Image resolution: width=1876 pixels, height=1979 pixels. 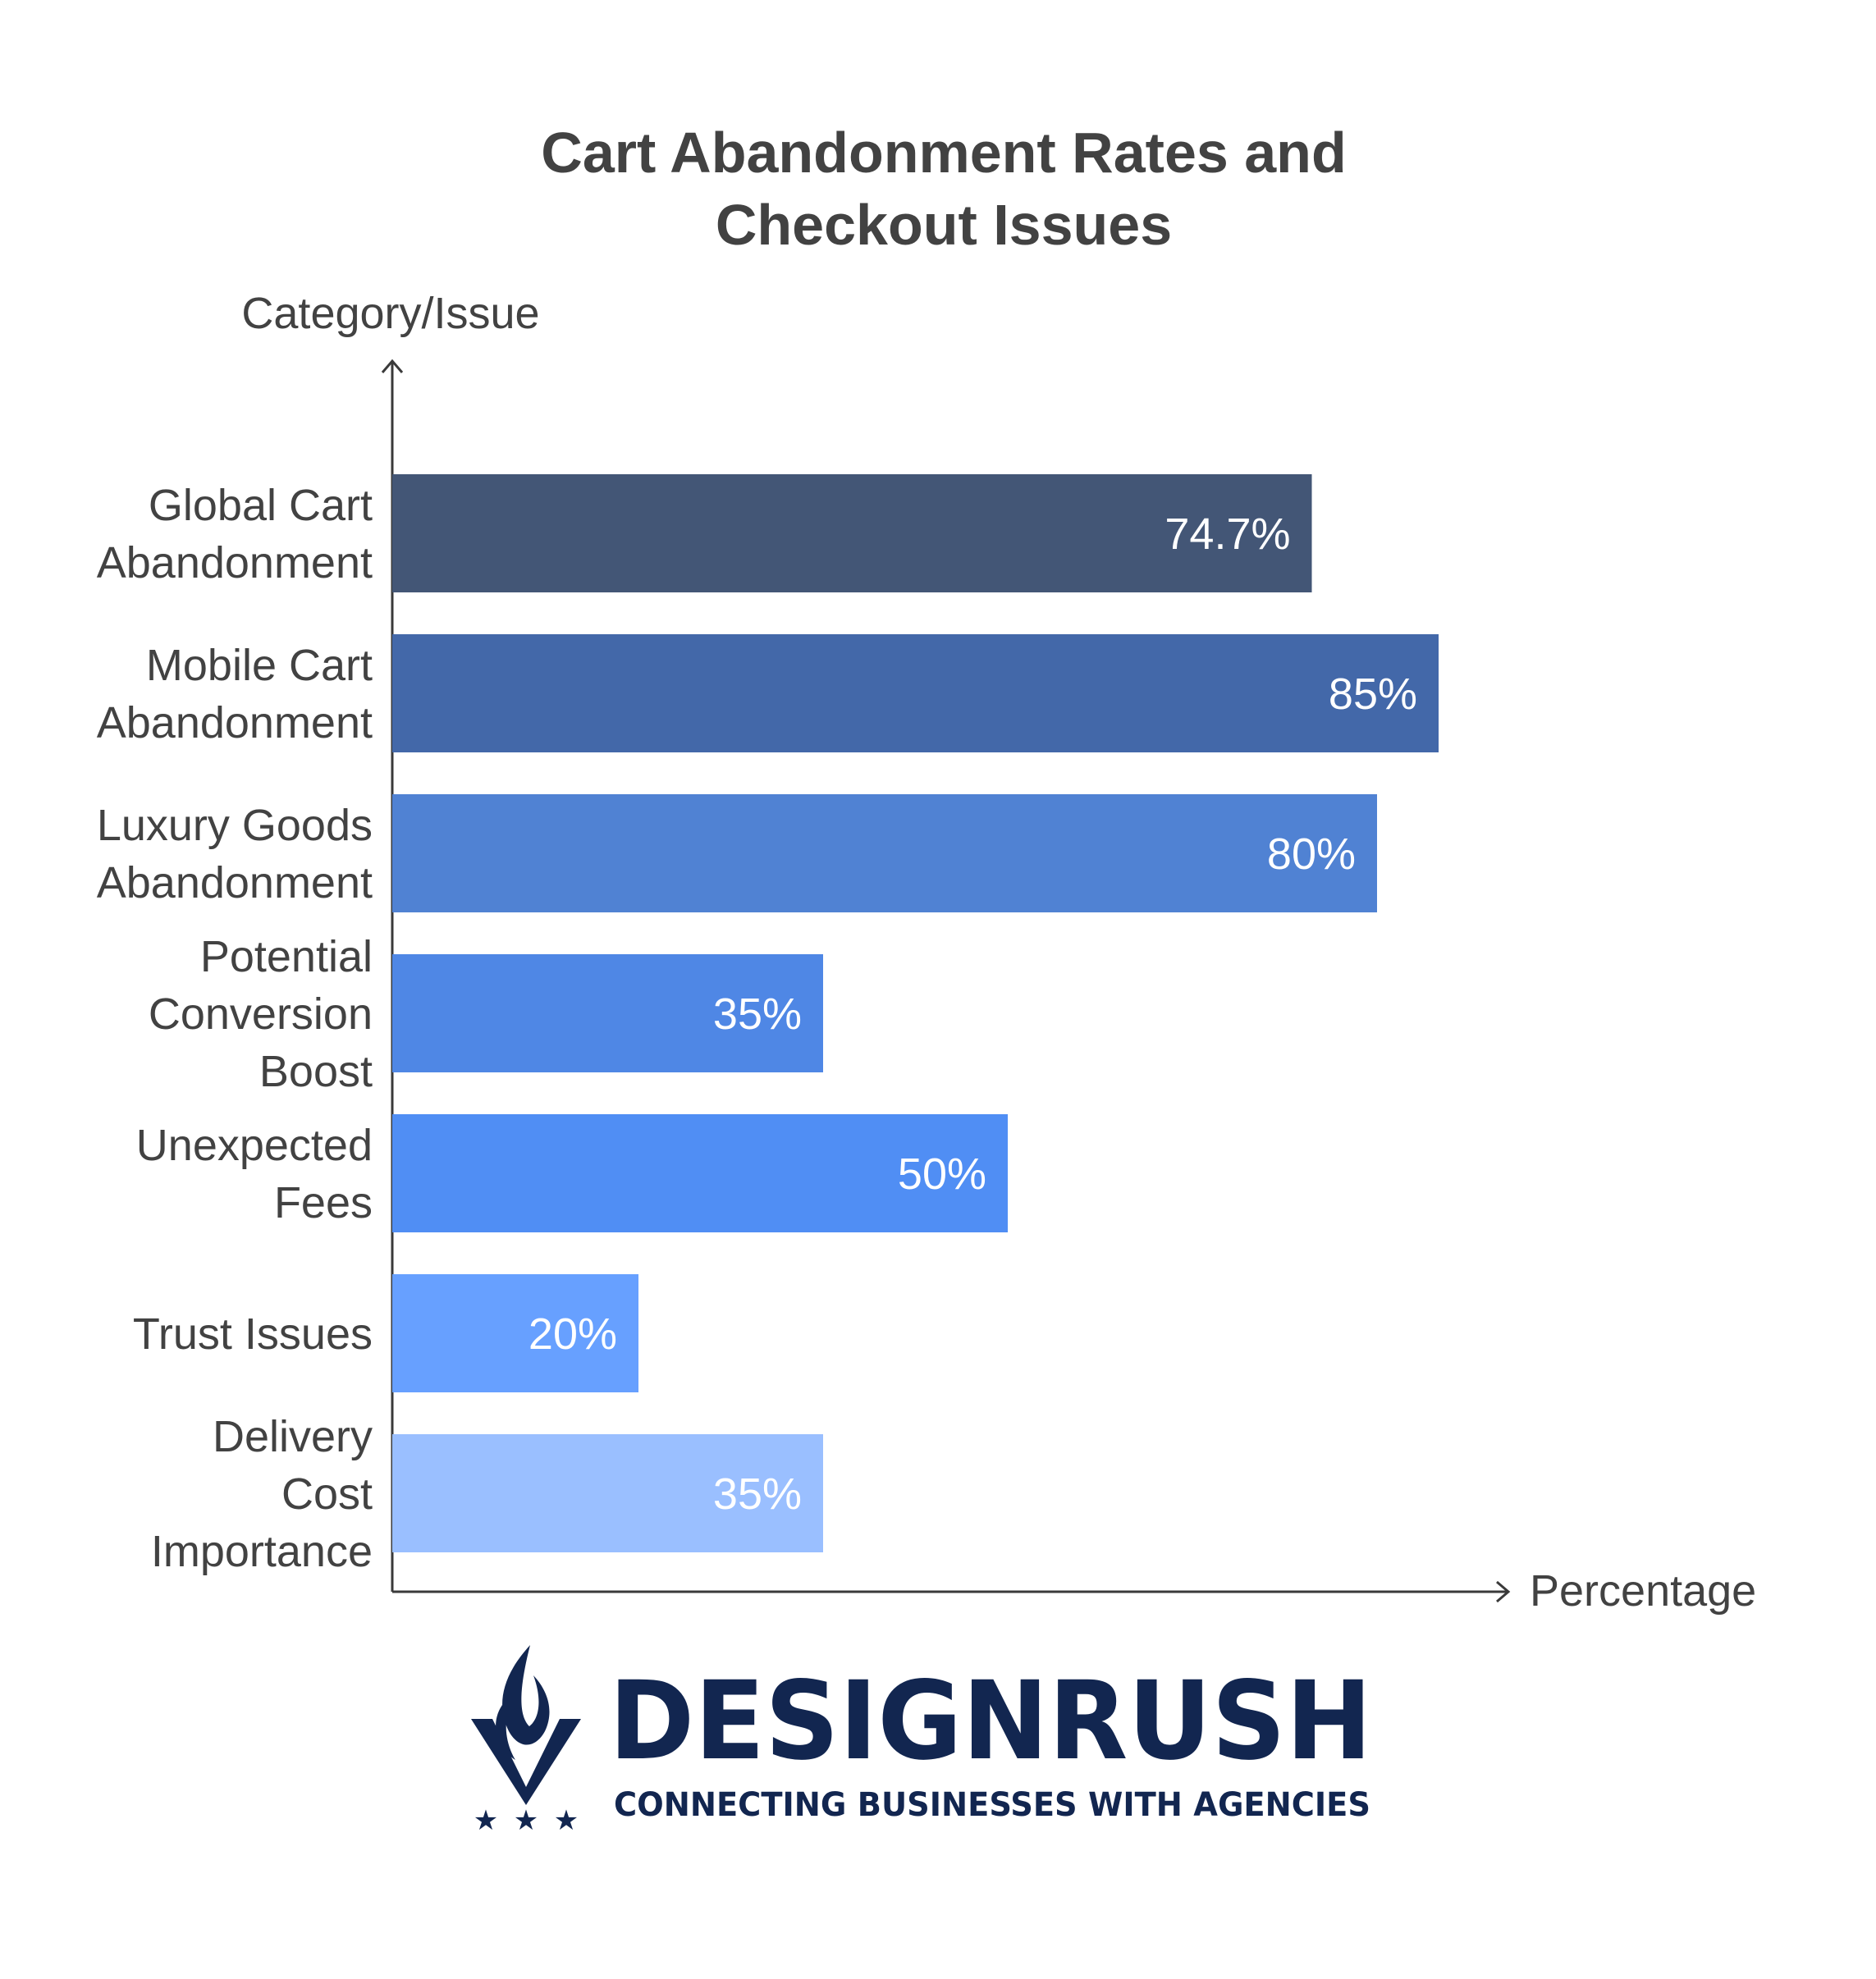 What do you see at coordinates (327, 1494) in the screenshot?
I see `category-label: Cost` at bounding box center [327, 1494].